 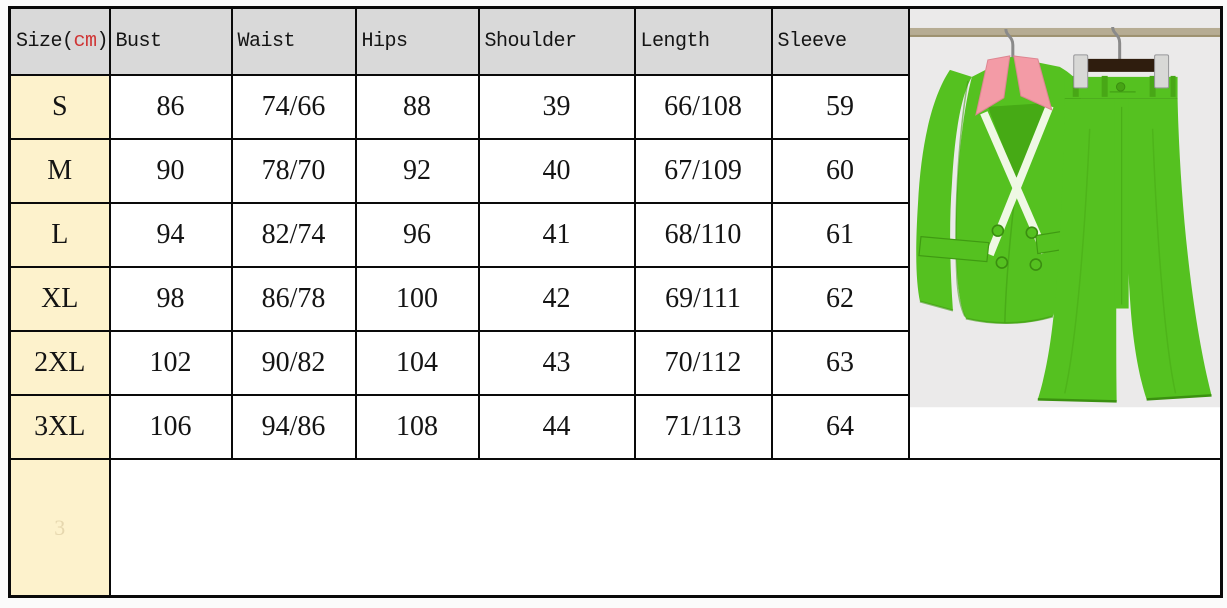 What do you see at coordinates (59, 170) in the screenshot?
I see `size-label: M` at bounding box center [59, 170].